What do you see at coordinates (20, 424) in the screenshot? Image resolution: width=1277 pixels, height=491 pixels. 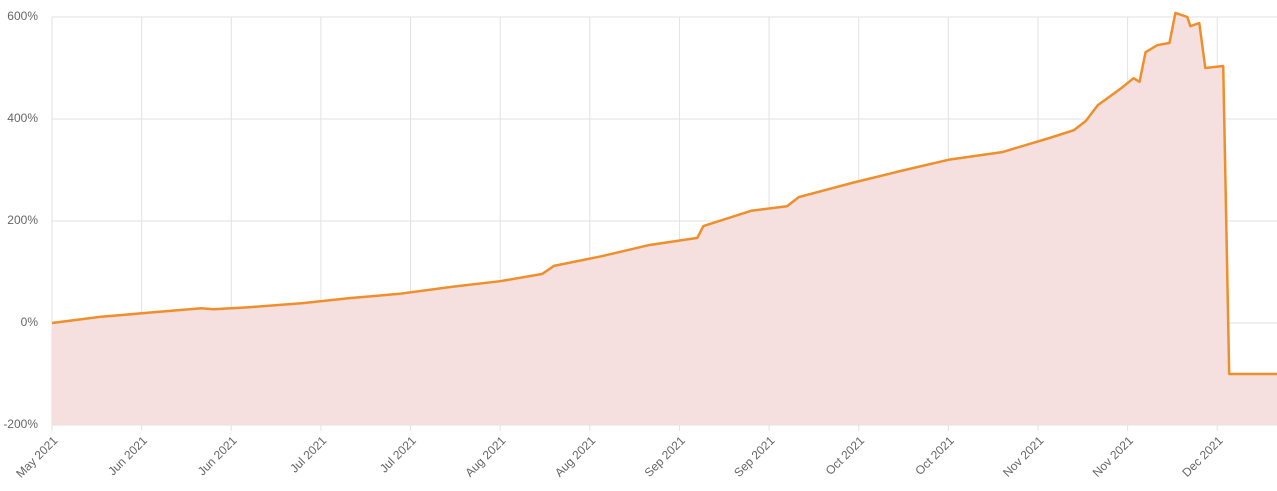 I see `y-tick-label: -200%` at bounding box center [20, 424].